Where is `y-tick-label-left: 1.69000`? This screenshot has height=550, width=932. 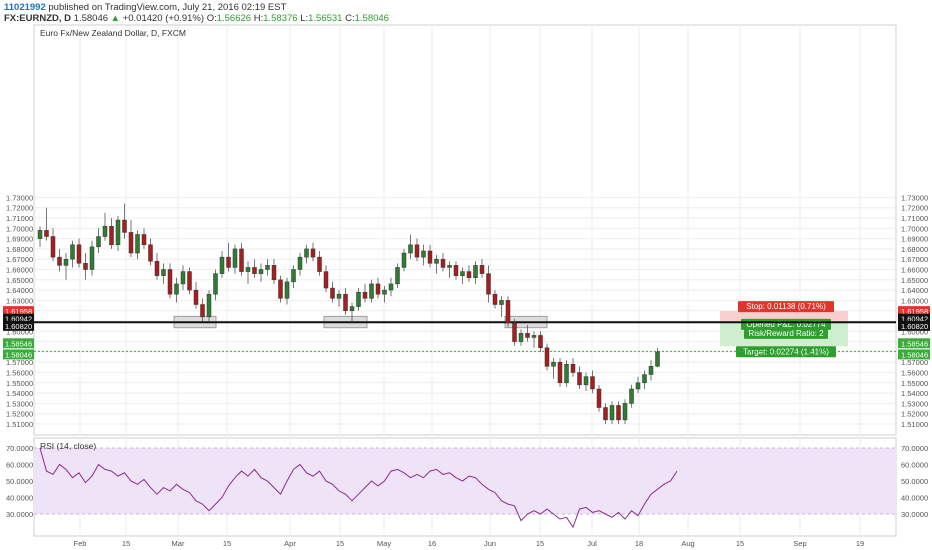 y-tick-label-left: 1.69000 is located at coordinates (19, 239).